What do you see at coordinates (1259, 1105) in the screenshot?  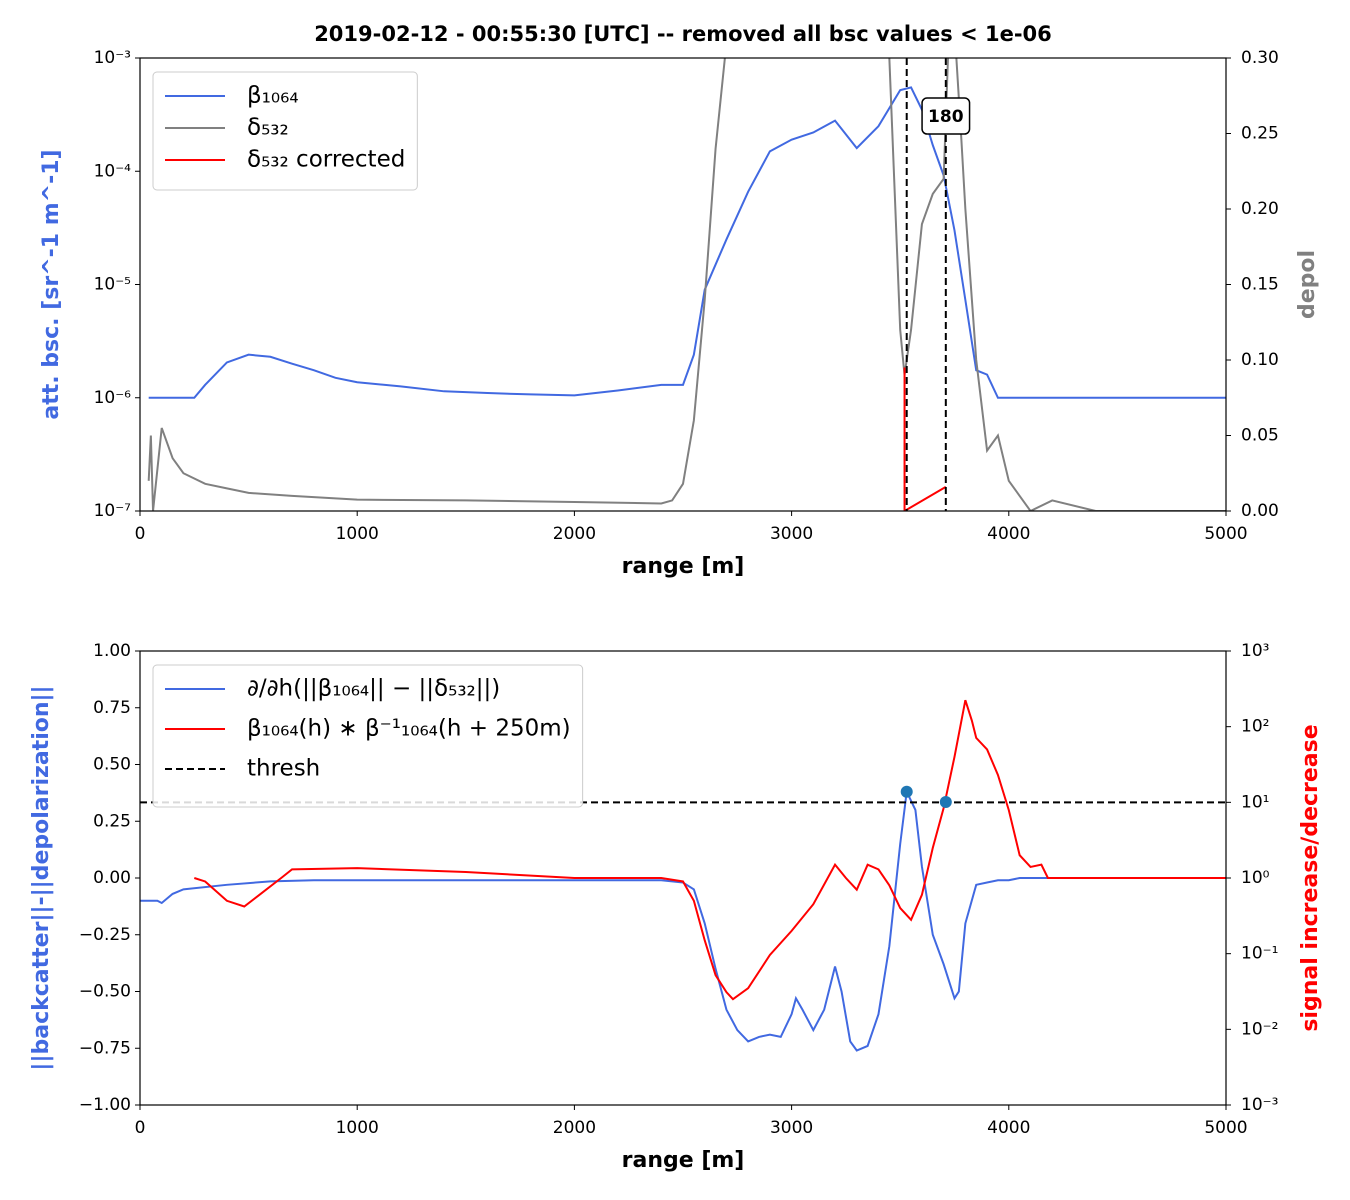 I see `y2-tick-label: 10⁻³` at bounding box center [1259, 1105].